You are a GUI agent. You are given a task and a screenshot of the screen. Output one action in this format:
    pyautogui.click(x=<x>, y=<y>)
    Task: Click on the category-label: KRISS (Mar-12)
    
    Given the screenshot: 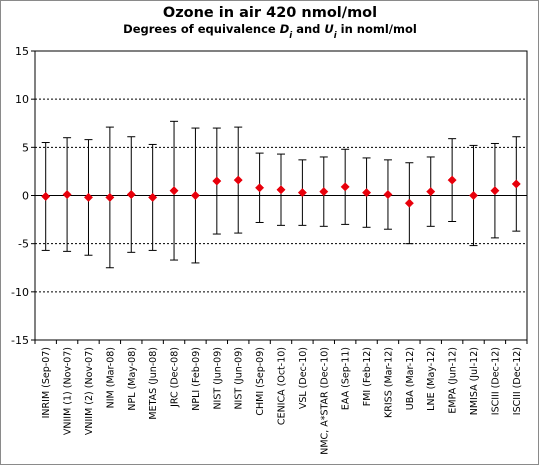 What is the action you would take?
    pyautogui.click(x=388, y=382)
    